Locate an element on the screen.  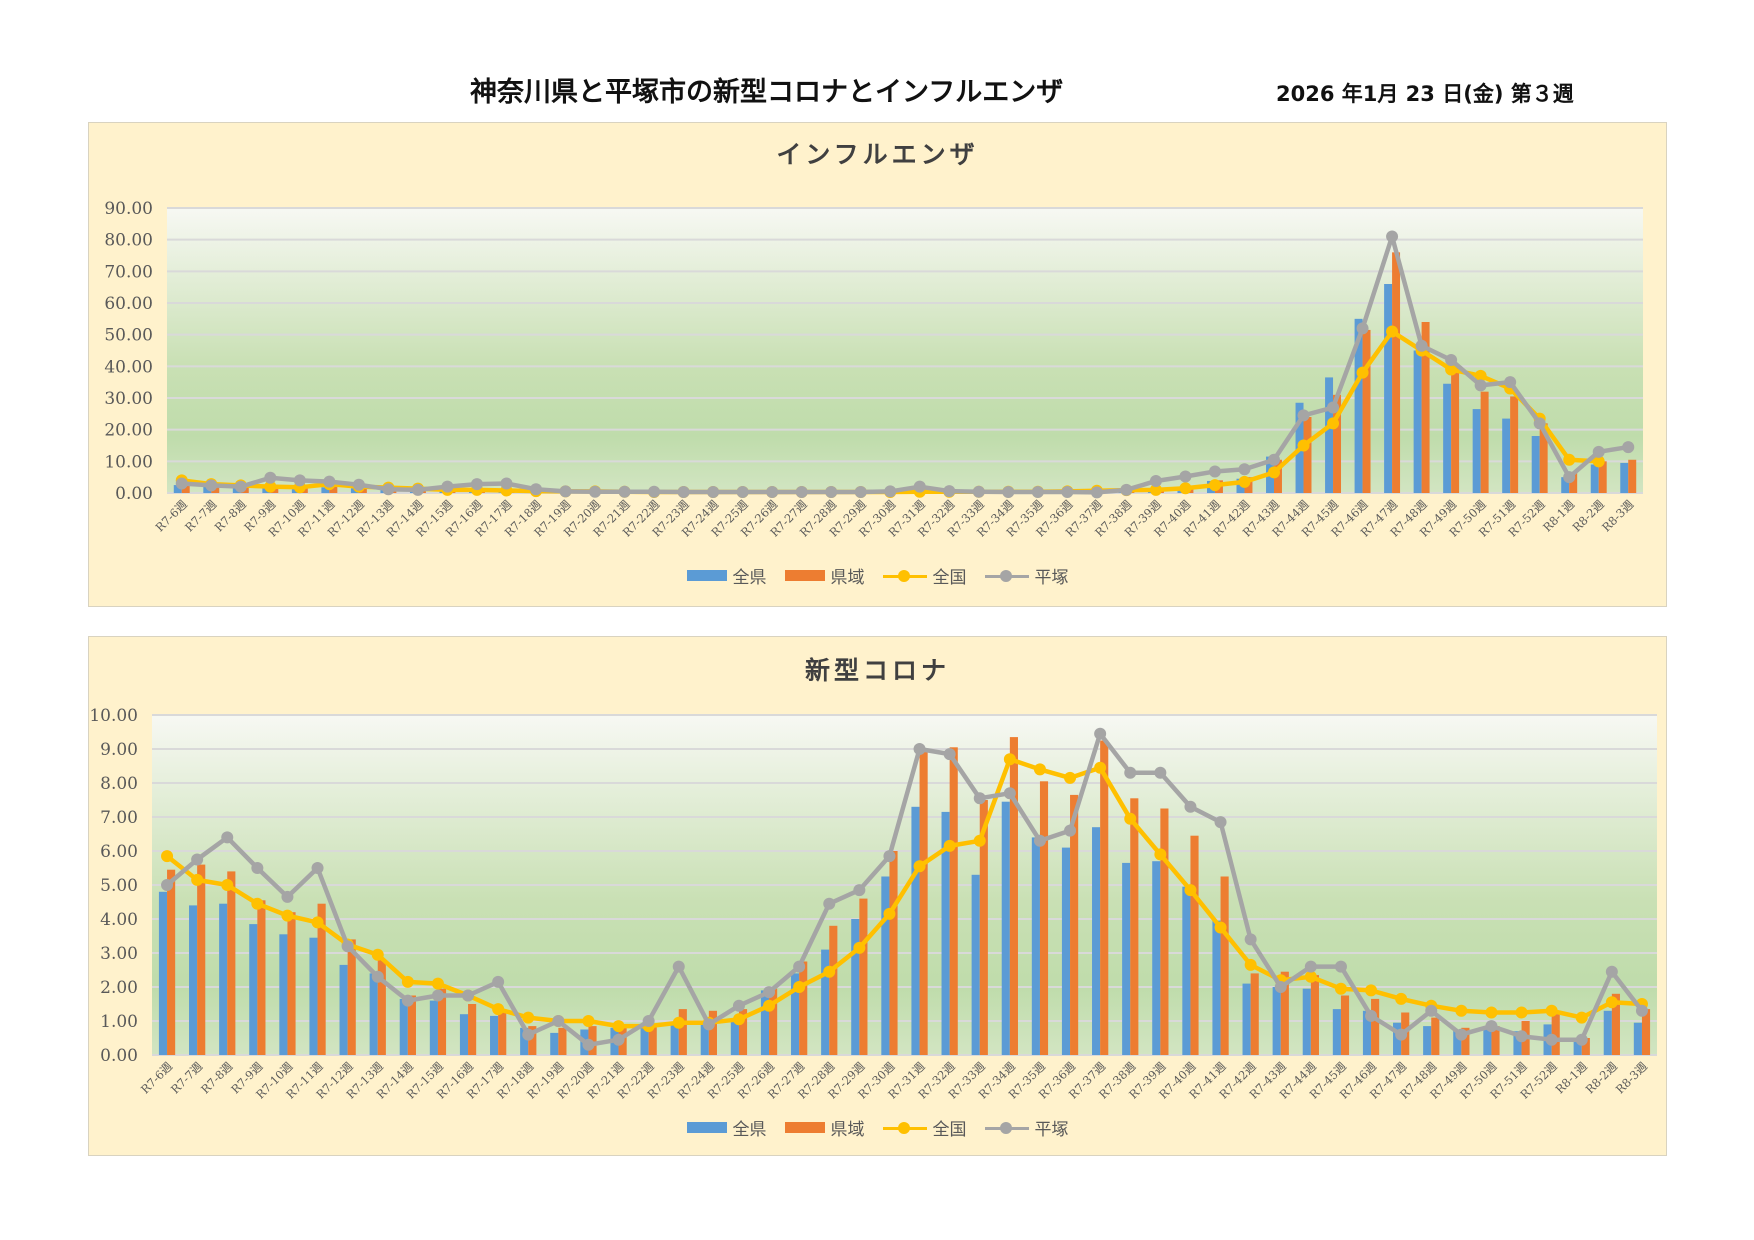
x-tick-label: R7-6週 is located at coordinates (172, 516).